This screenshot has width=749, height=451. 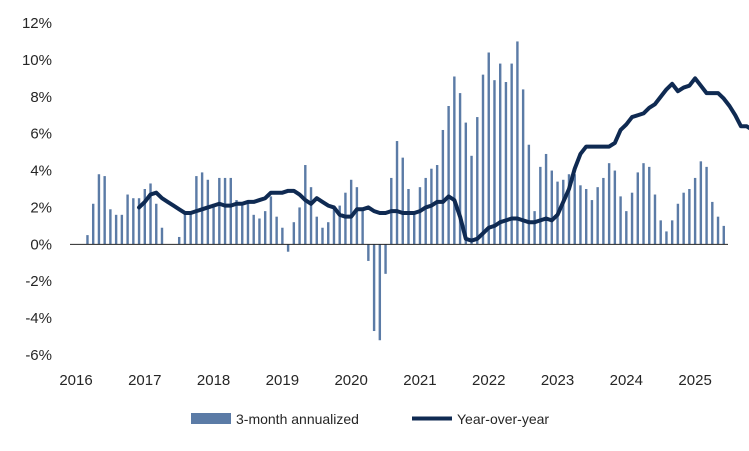 What do you see at coordinates (370, 419) in the screenshot?
I see `legend: 3-month annualized Year-over-year` at bounding box center [370, 419].